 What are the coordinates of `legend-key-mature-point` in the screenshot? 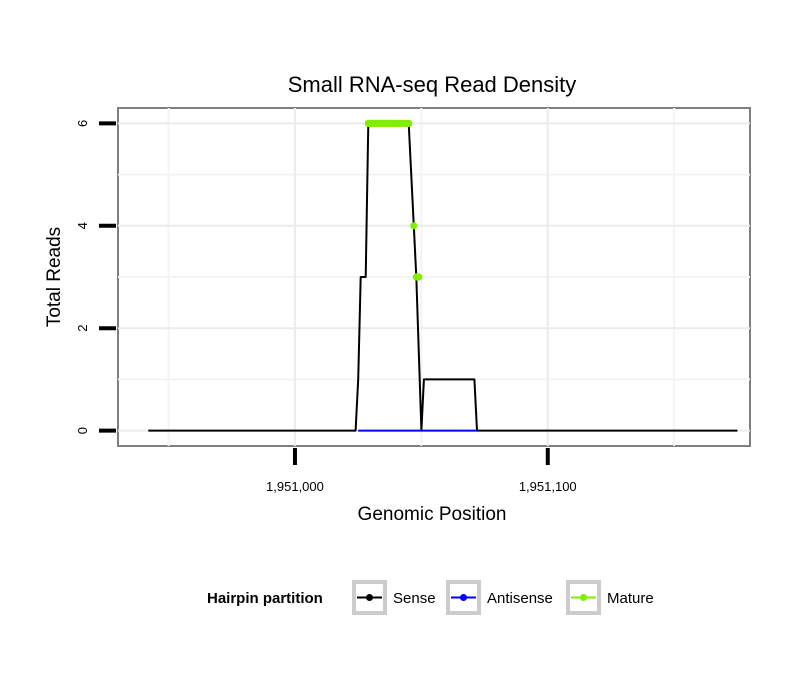 It's located at (583, 597).